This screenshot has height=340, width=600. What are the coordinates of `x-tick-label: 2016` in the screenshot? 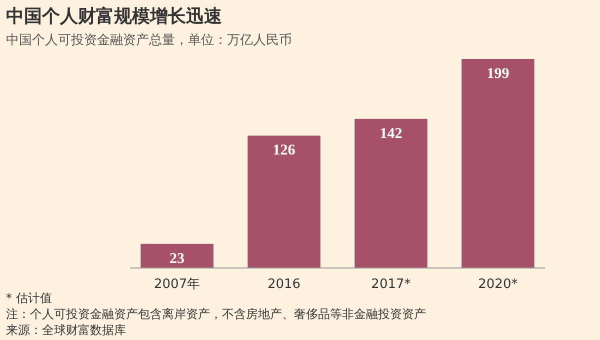 It's located at (284, 284).